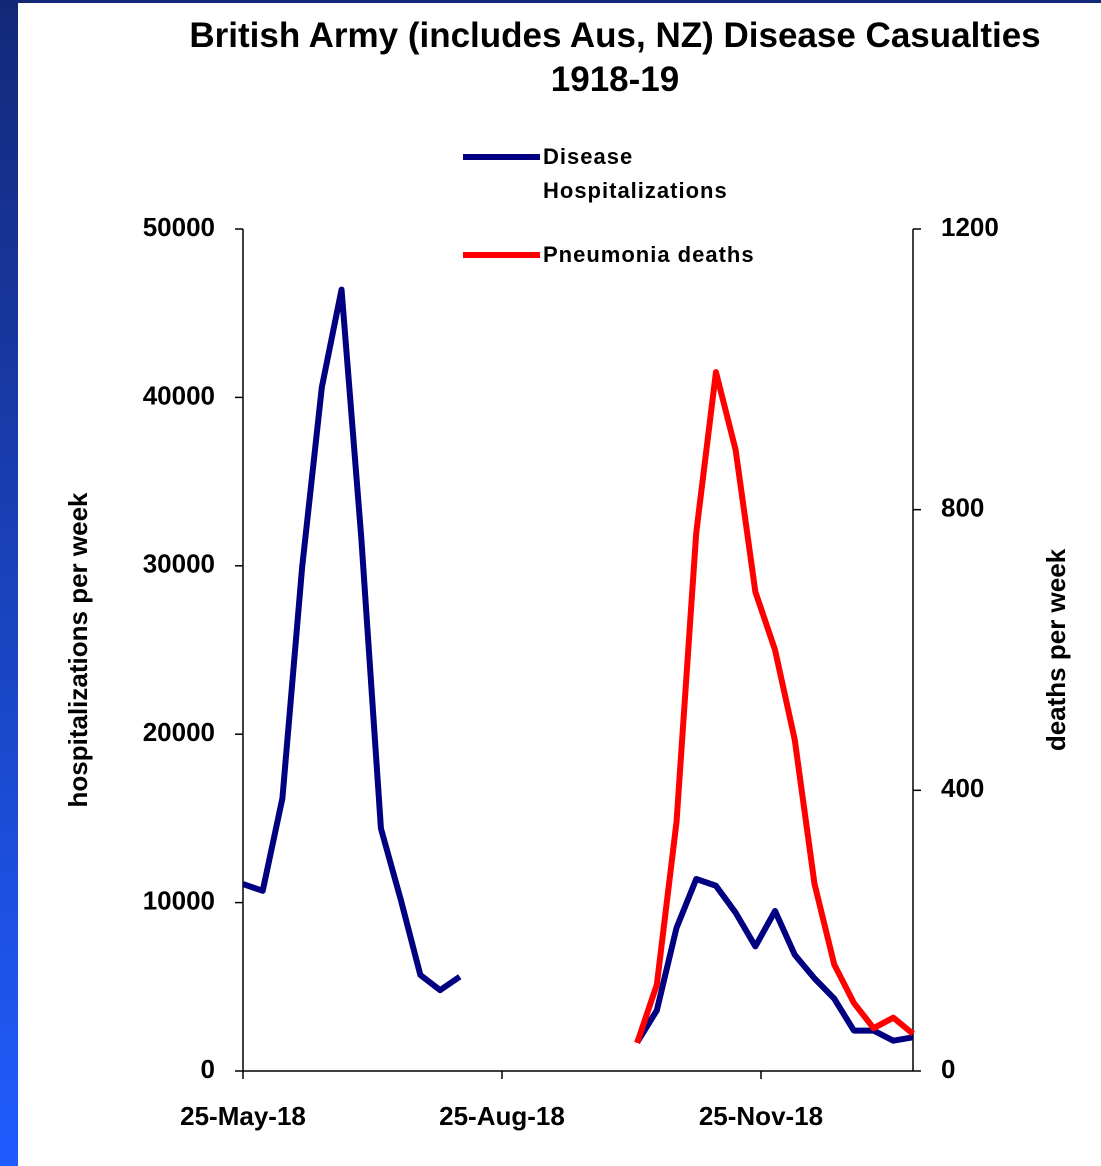 The width and height of the screenshot is (1101, 1166). Describe the element at coordinates (962, 788) in the screenshot. I see `y2-tick-label: 400` at that location.